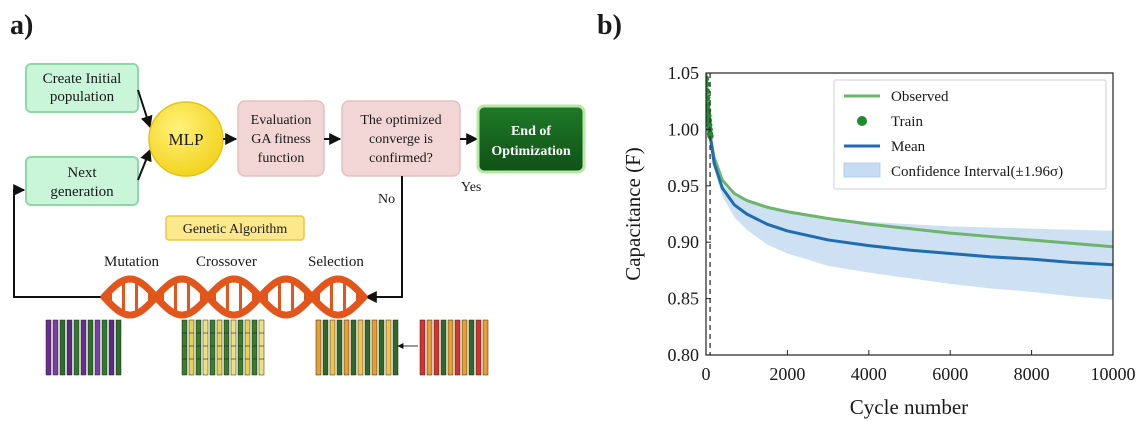 Image resolution: width=1143 pixels, height=421 pixels. I want to click on end-node: End of Optimization, so click(531, 139).